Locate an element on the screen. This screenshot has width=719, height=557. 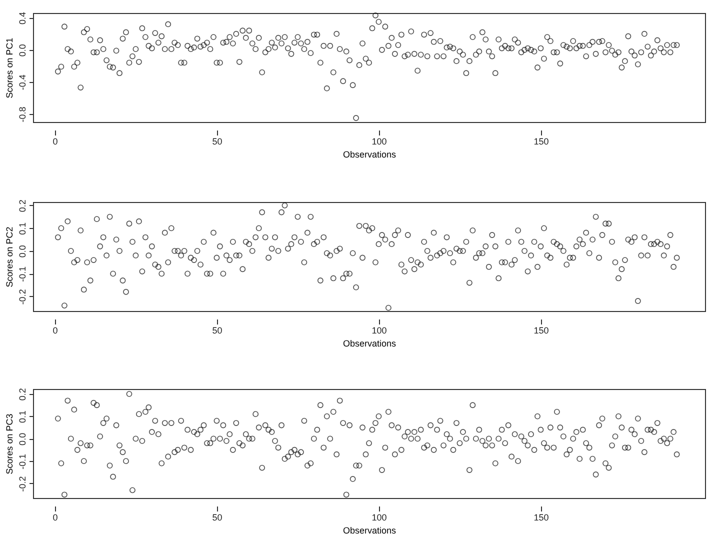
y-tick-label: 0.4 is located at coordinates (23, 18).